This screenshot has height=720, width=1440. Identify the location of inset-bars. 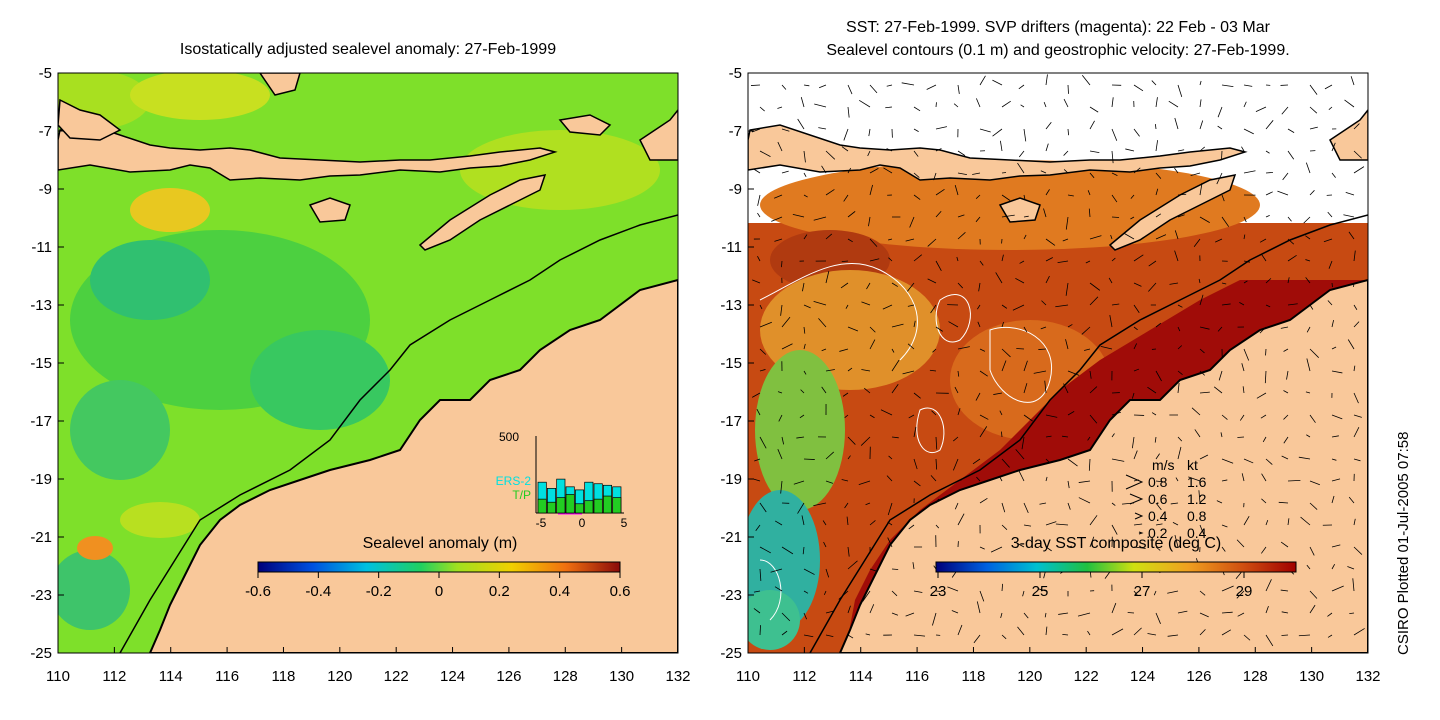
(579, 496).